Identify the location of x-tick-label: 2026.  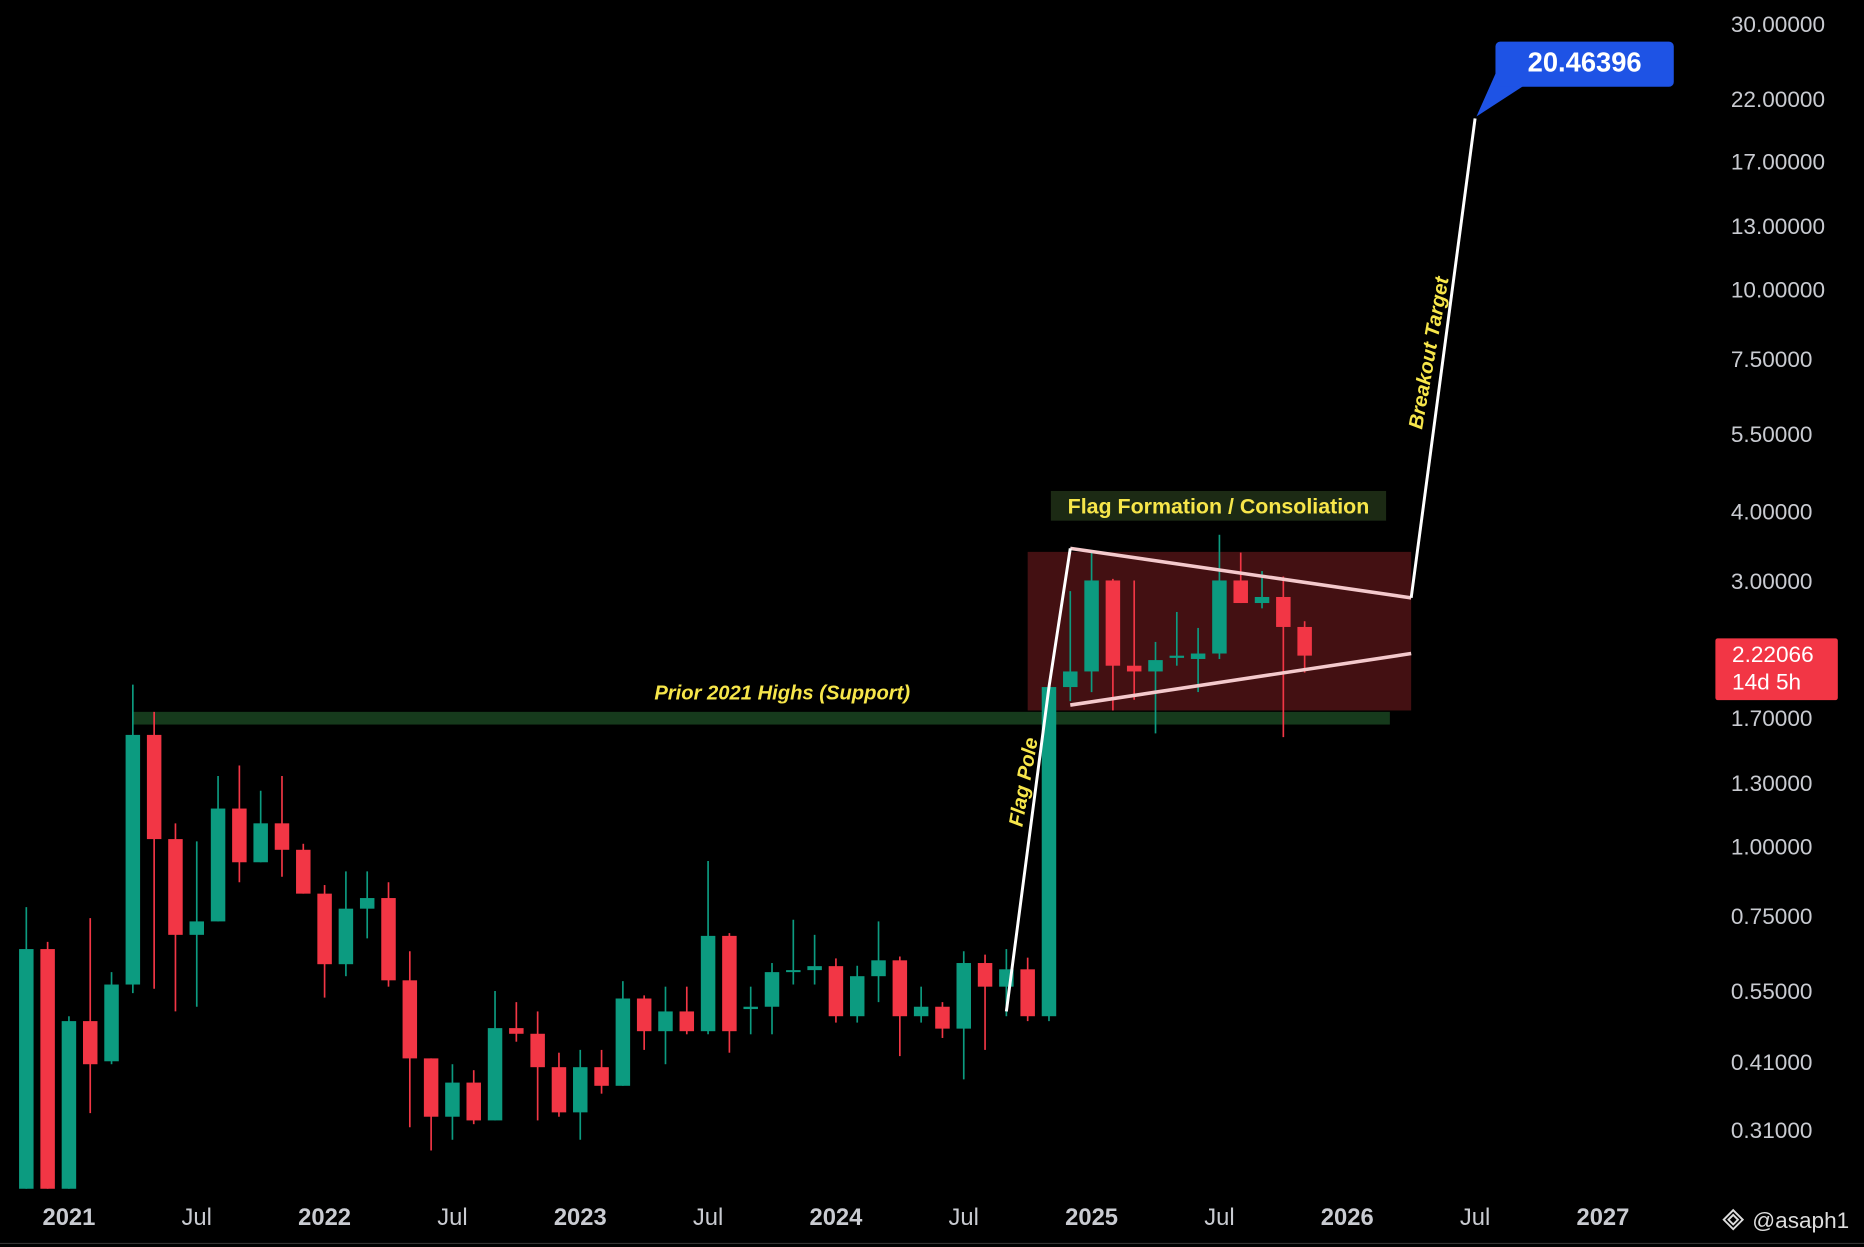
(1347, 1217).